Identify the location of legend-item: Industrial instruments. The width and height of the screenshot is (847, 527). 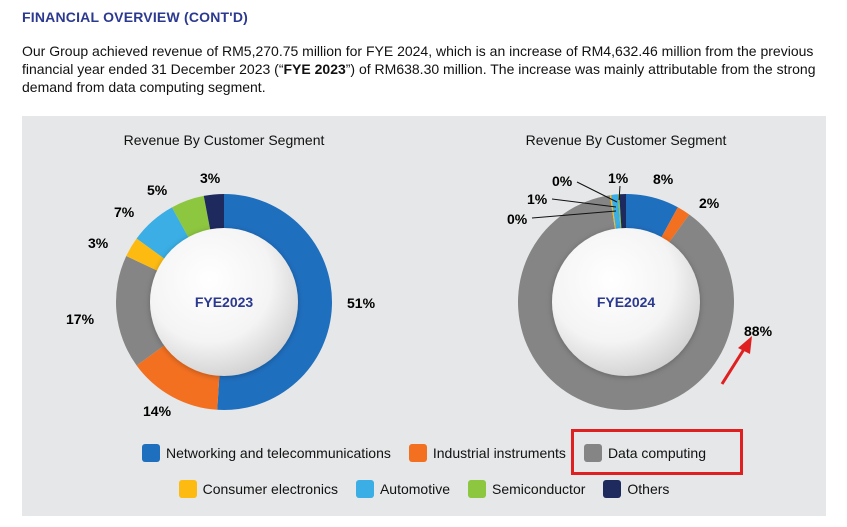
(487, 453).